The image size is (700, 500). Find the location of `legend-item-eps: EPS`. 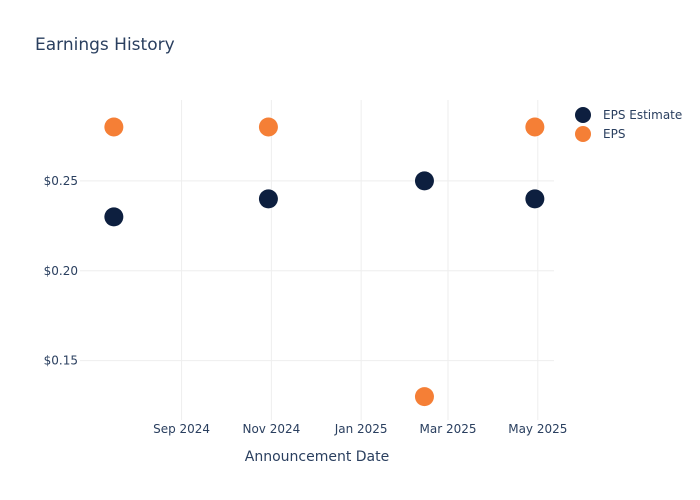

legend-item-eps: EPS is located at coordinates (600, 134).